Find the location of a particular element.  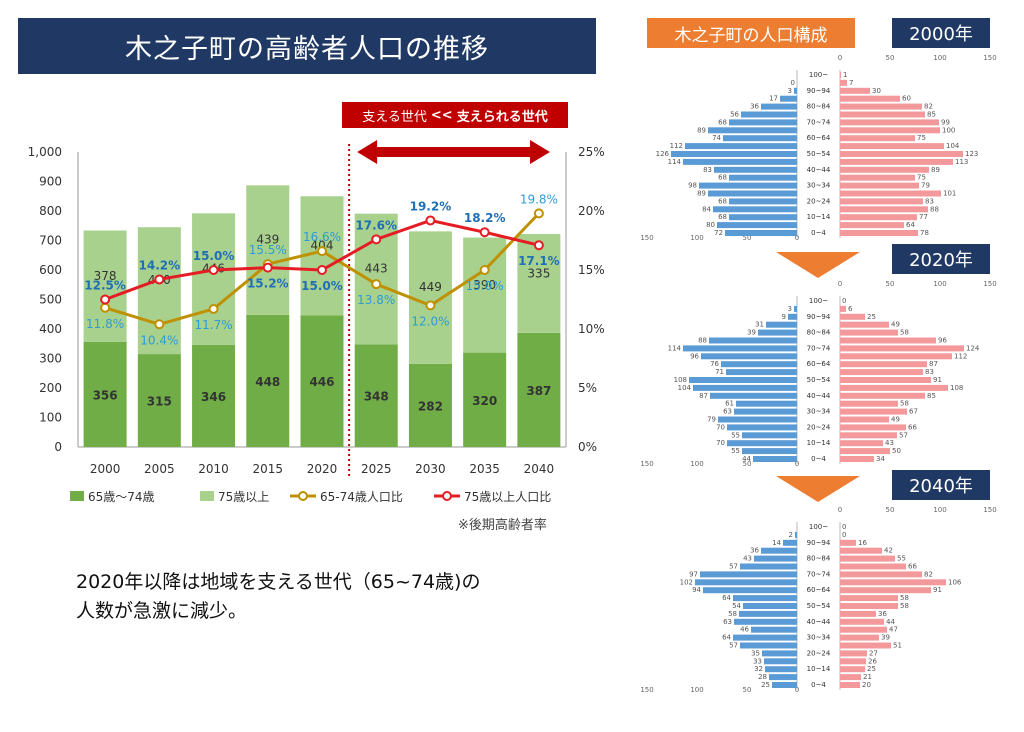

pyramid-female-data-label: 50 is located at coordinates (896, 451).